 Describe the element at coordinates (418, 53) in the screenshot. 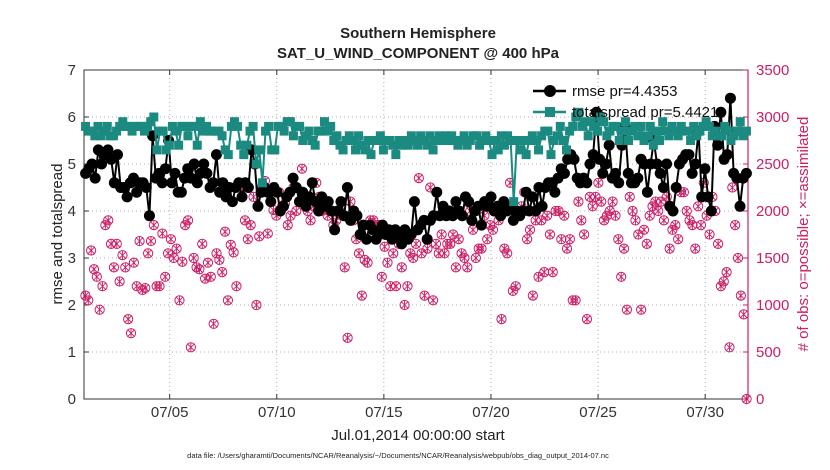

I see `chart-subtitle: SAT_U_WIND_COMPONENT @ 400 hPa` at that location.